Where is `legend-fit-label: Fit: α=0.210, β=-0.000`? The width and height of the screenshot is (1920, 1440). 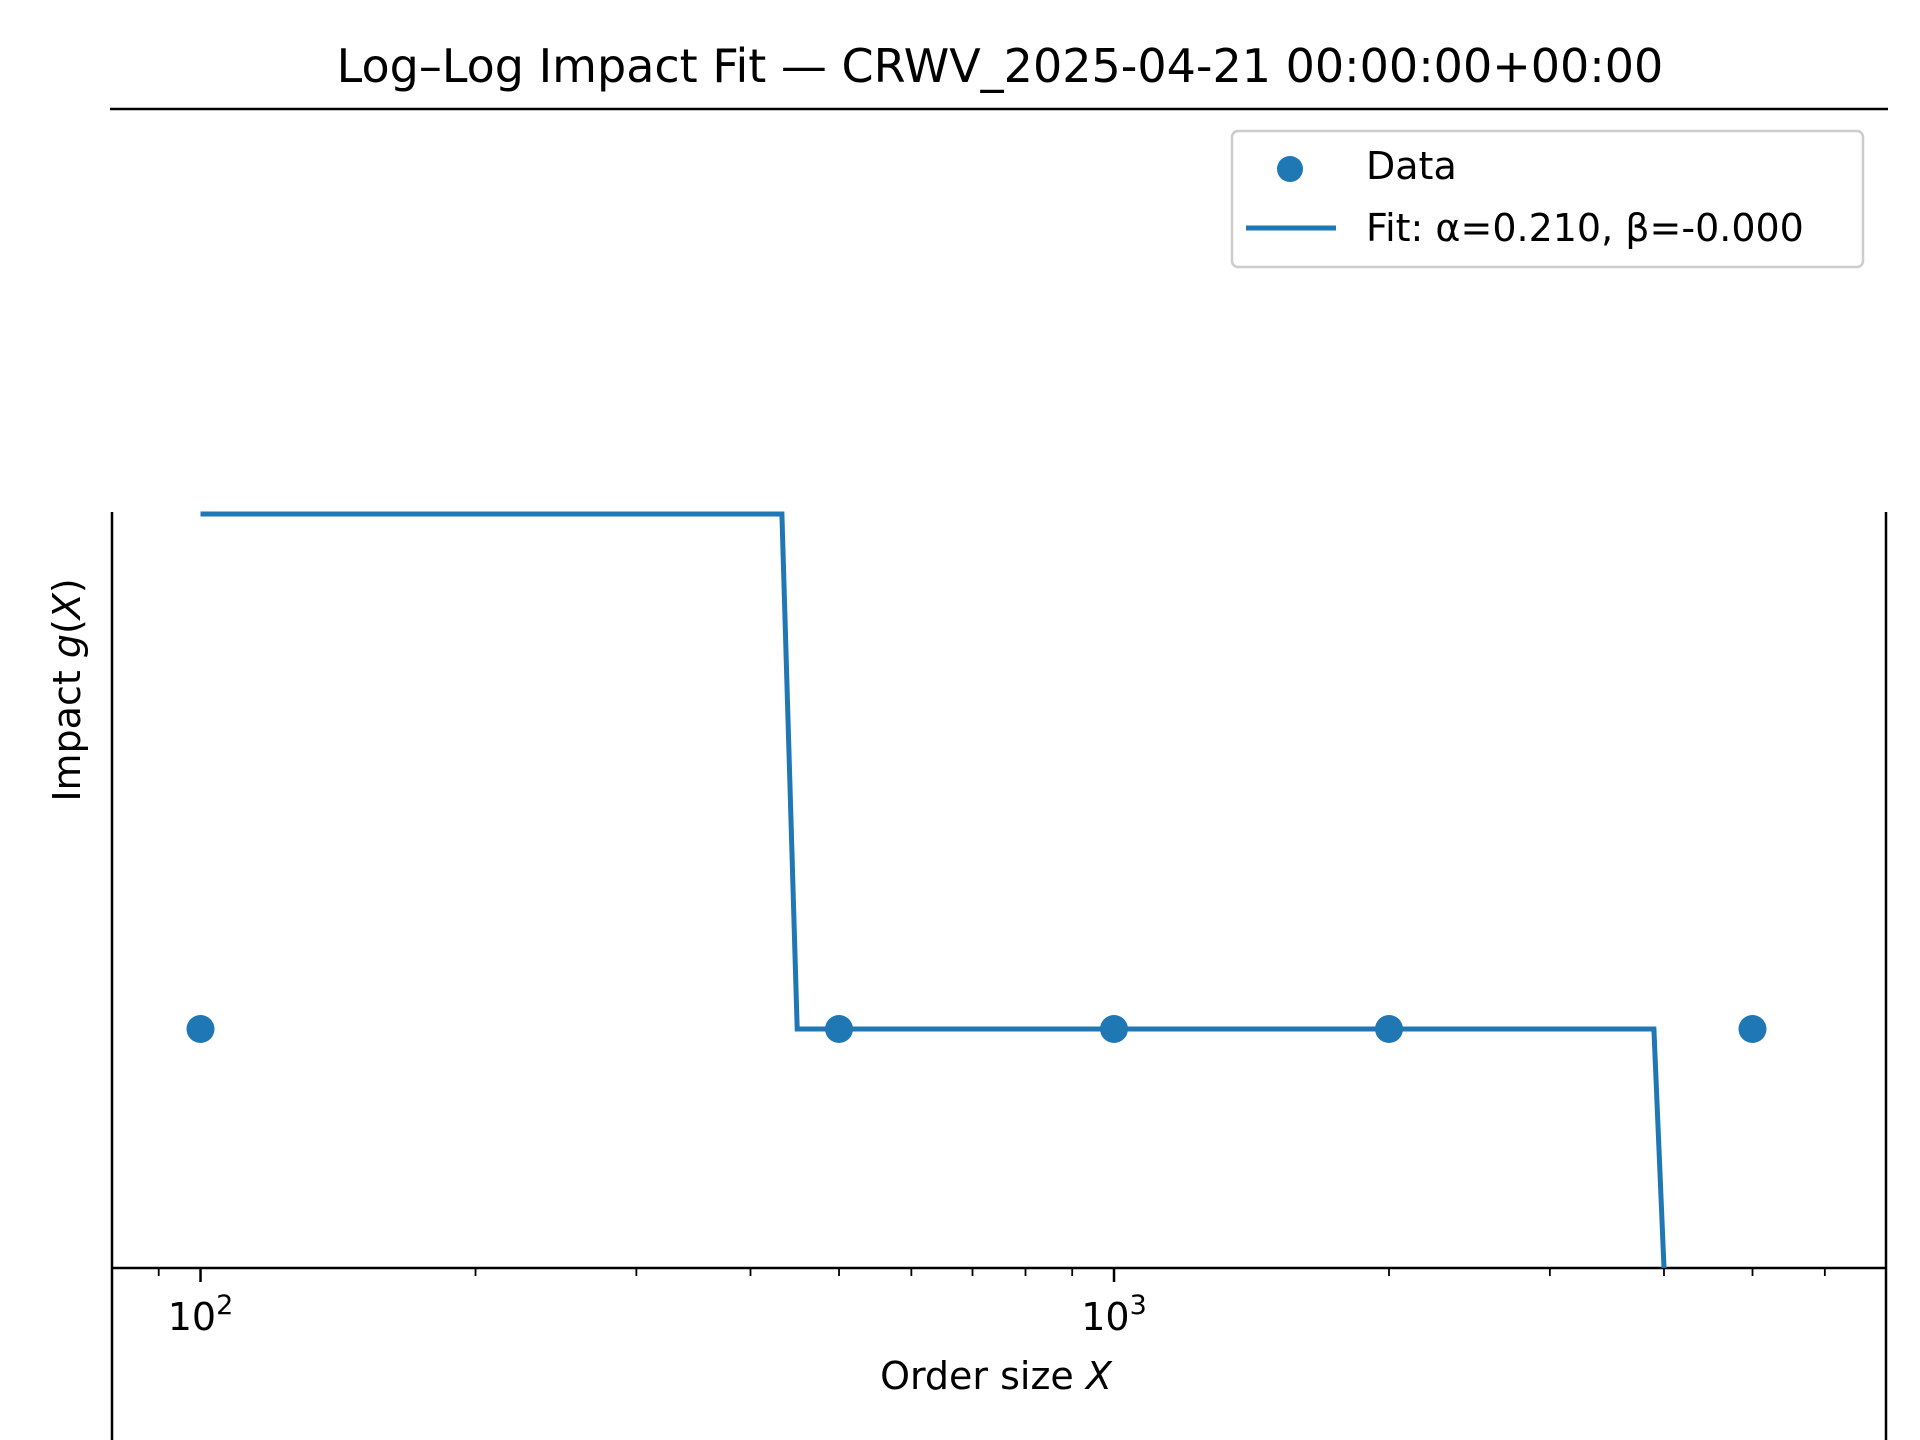 legend-fit-label: Fit: α=0.210, β=-0.000 is located at coordinates (1585, 228).